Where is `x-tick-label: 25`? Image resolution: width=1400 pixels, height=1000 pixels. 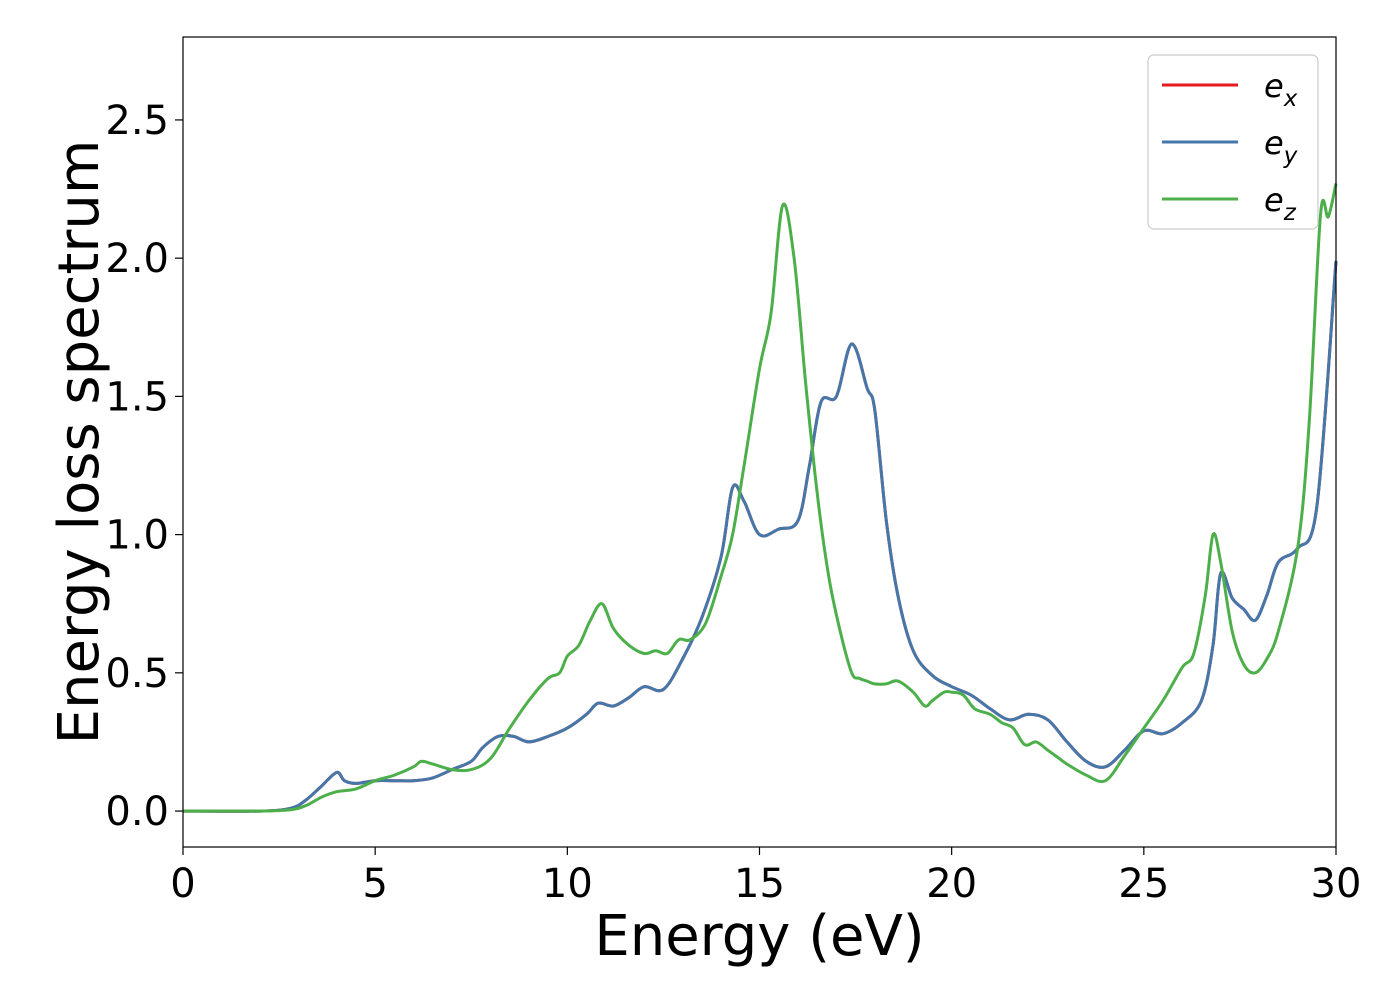 x-tick-label: 25 is located at coordinates (1143, 884).